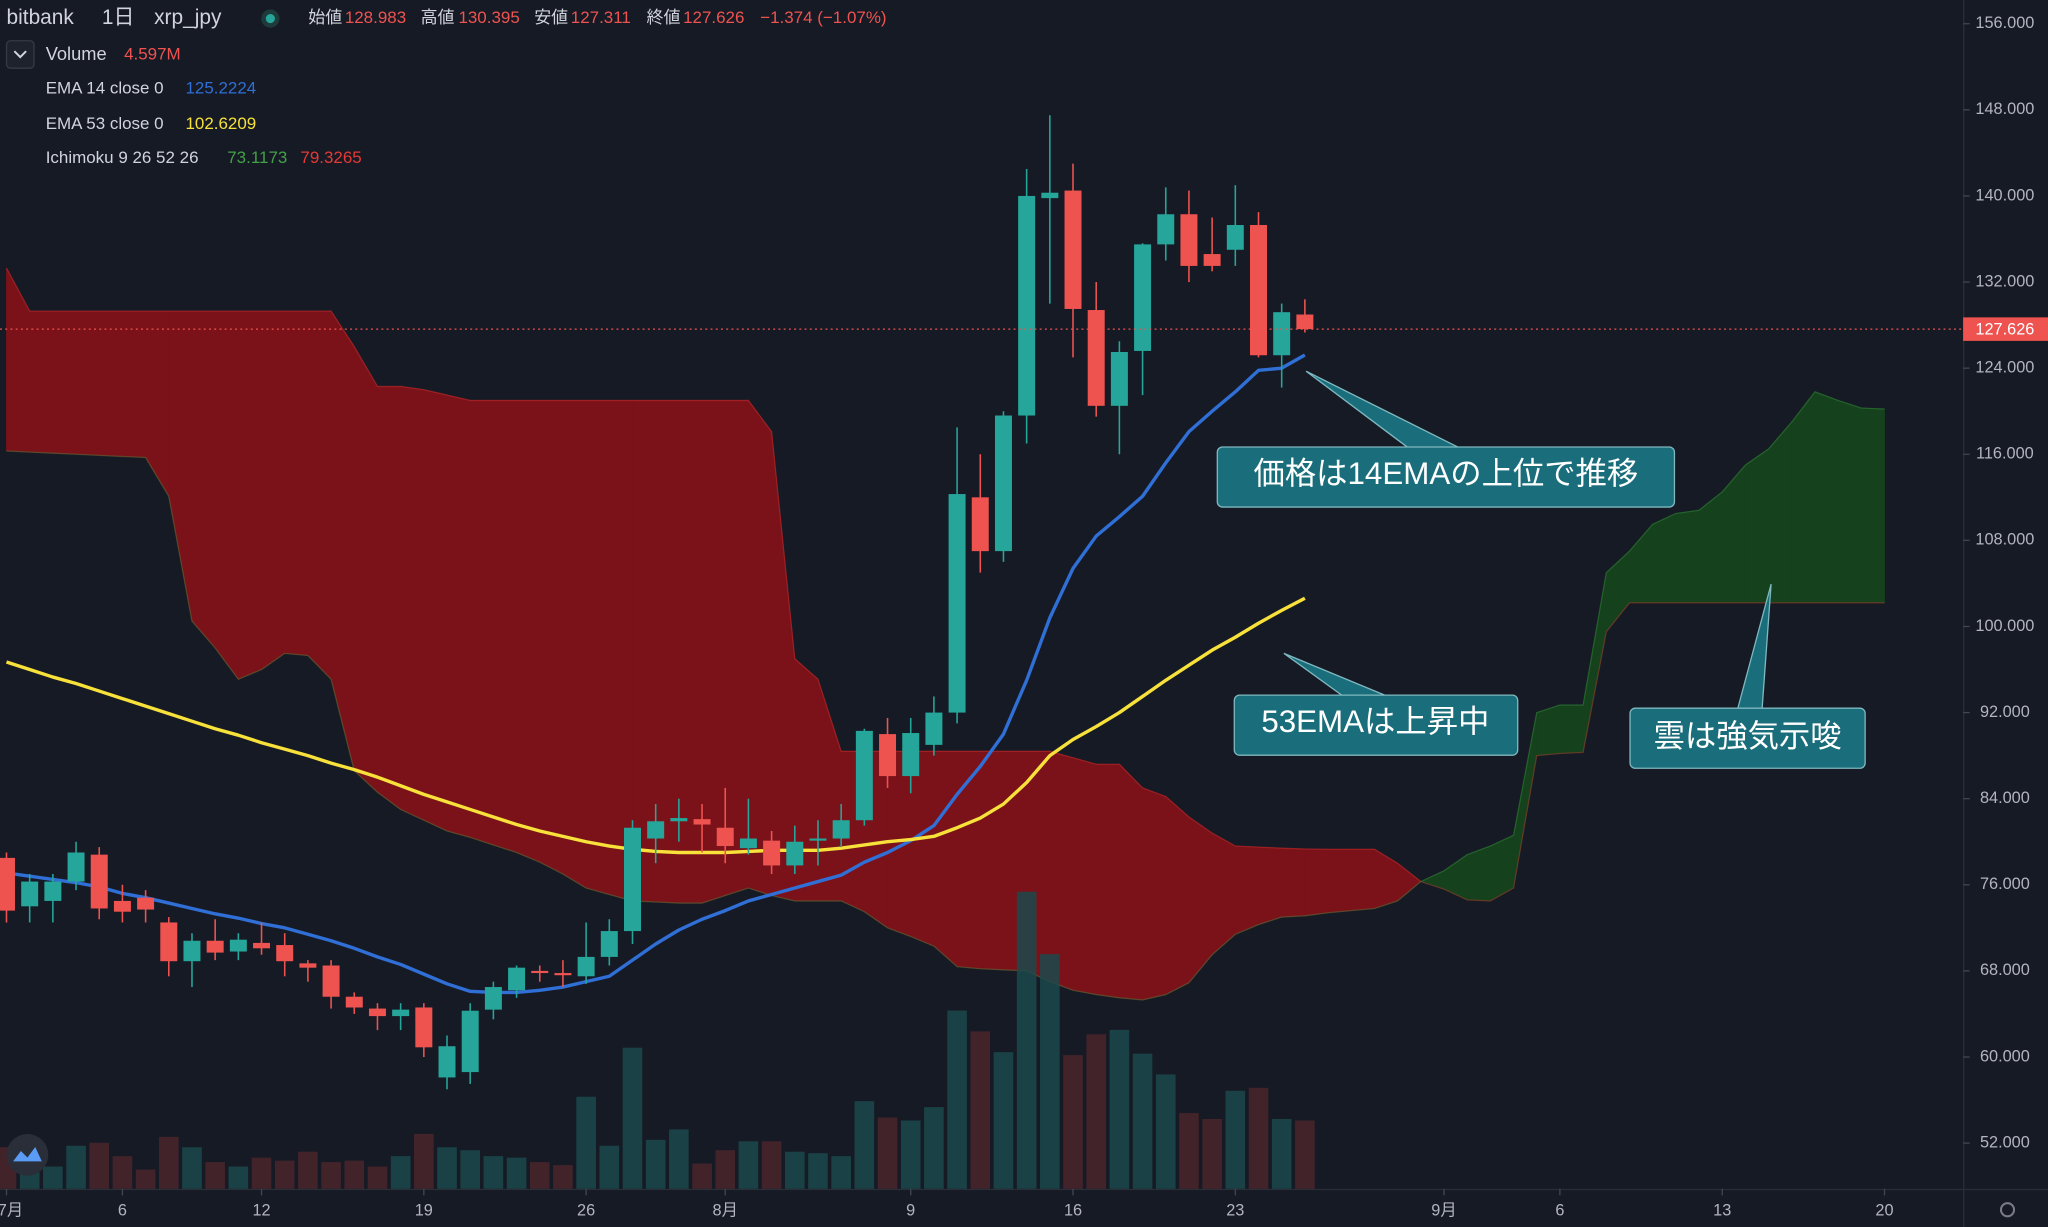  Describe the element at coordinates (1446, 439) in the screenshot. I see `callout: 価格は14EMAの上位で推移` at that location.